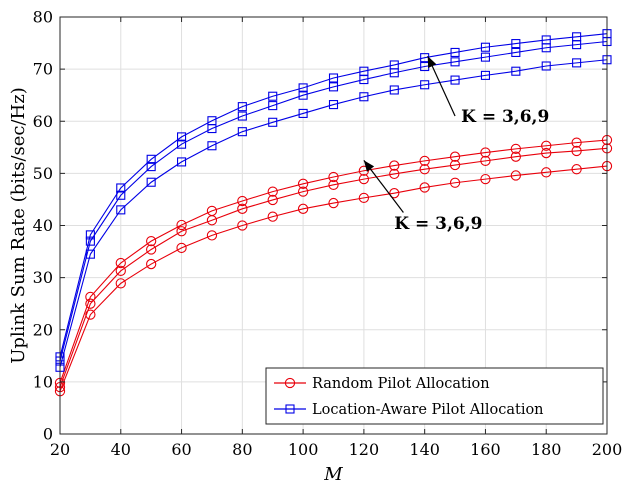  Describe the element at coordinates (43, 329) in the screenshot. I see `y-tick-label: 20` at that location.